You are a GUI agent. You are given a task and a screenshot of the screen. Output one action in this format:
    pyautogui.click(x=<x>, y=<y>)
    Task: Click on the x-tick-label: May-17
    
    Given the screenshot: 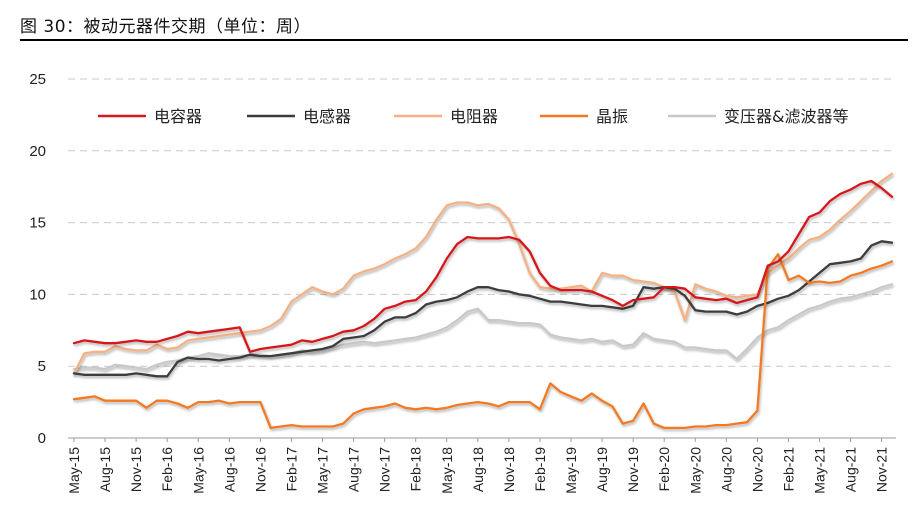 What is the action you would take?
    pyautogui.click(x=323, y=470)
    